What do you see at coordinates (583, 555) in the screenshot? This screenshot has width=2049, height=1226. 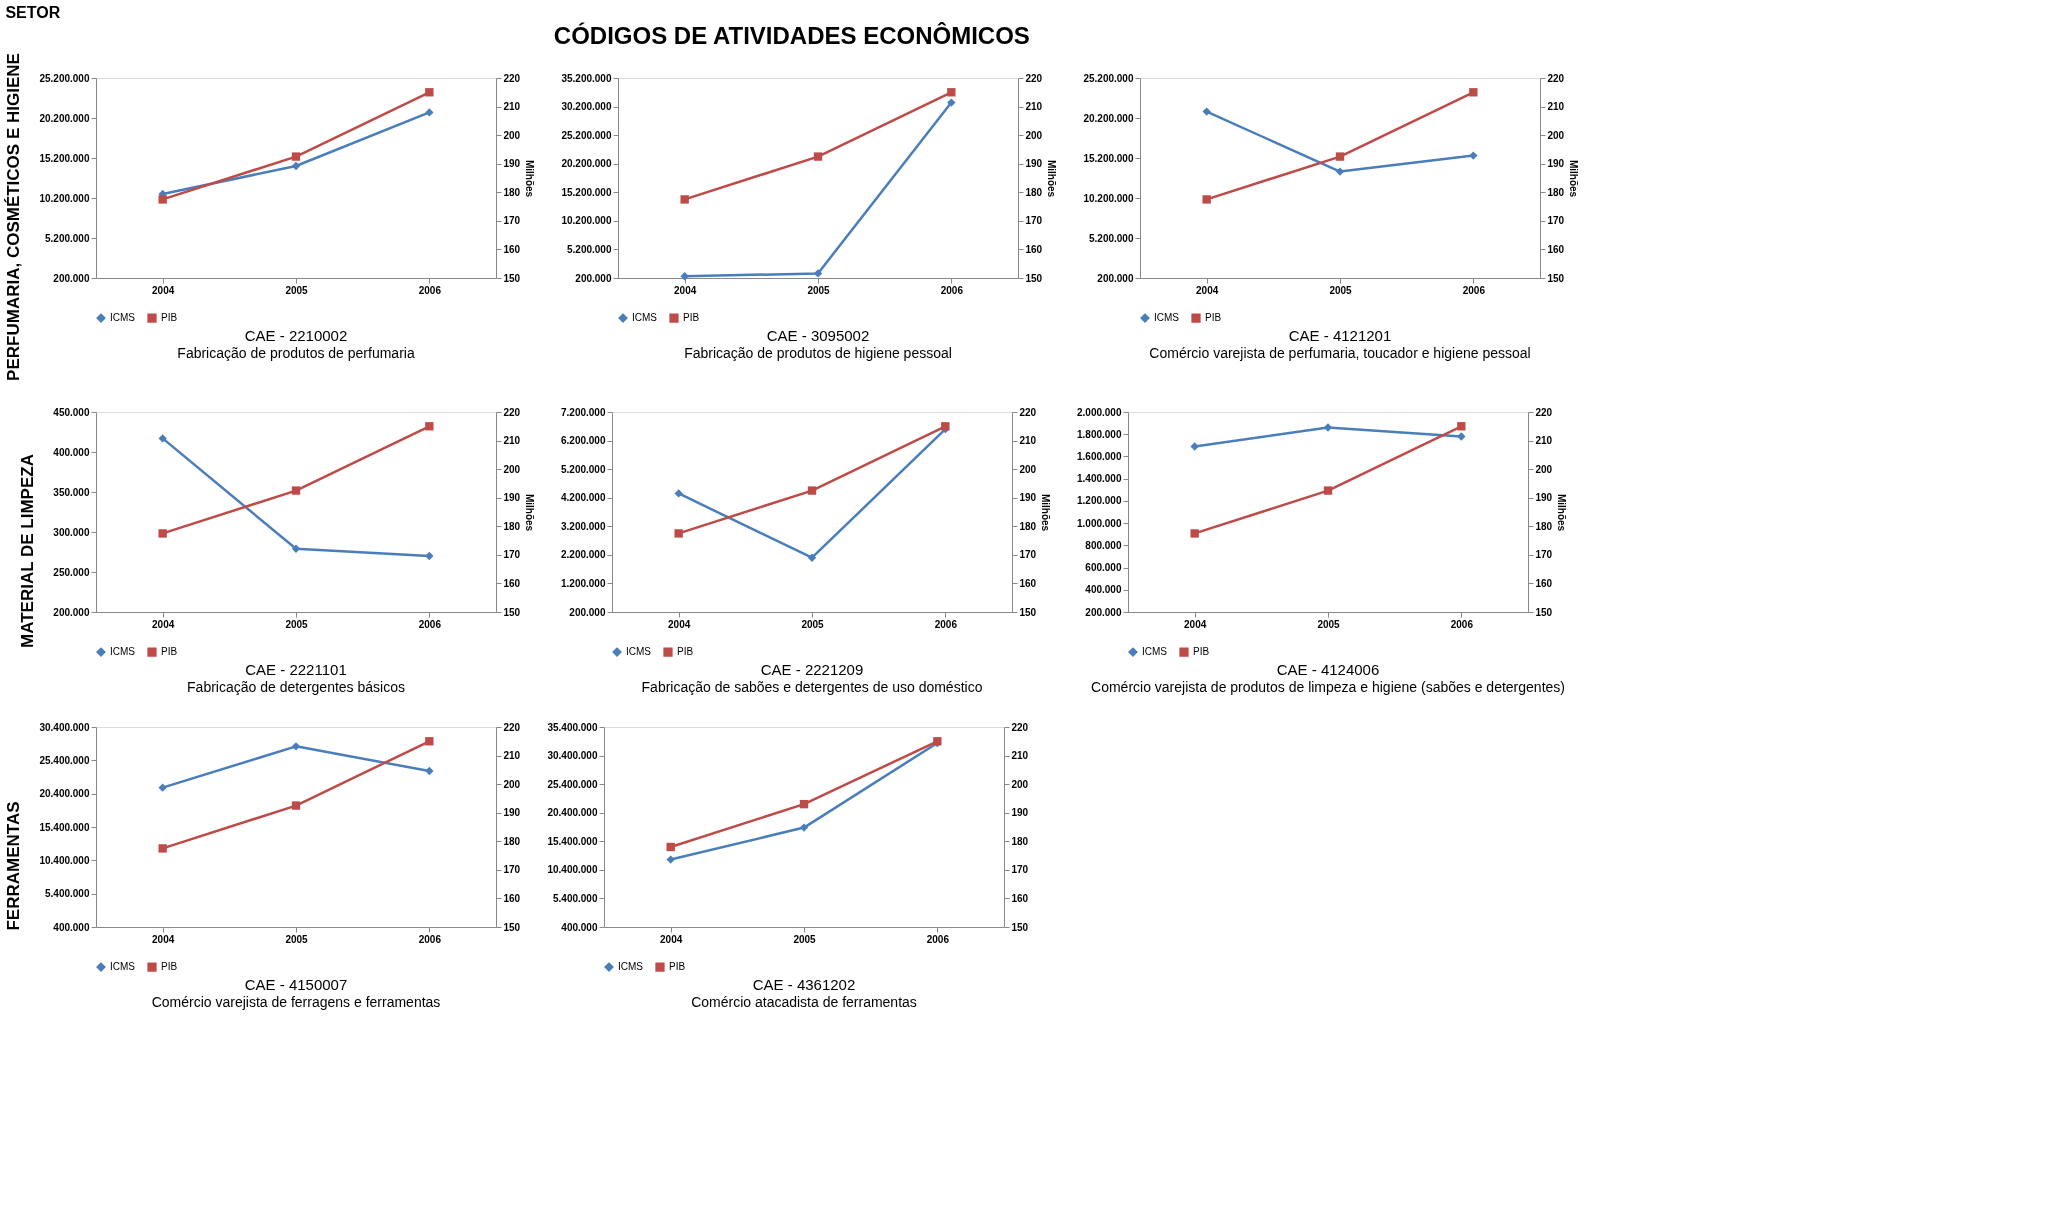 I see `y-tick-label: 2.200.000` at bounding box center [583, 555].